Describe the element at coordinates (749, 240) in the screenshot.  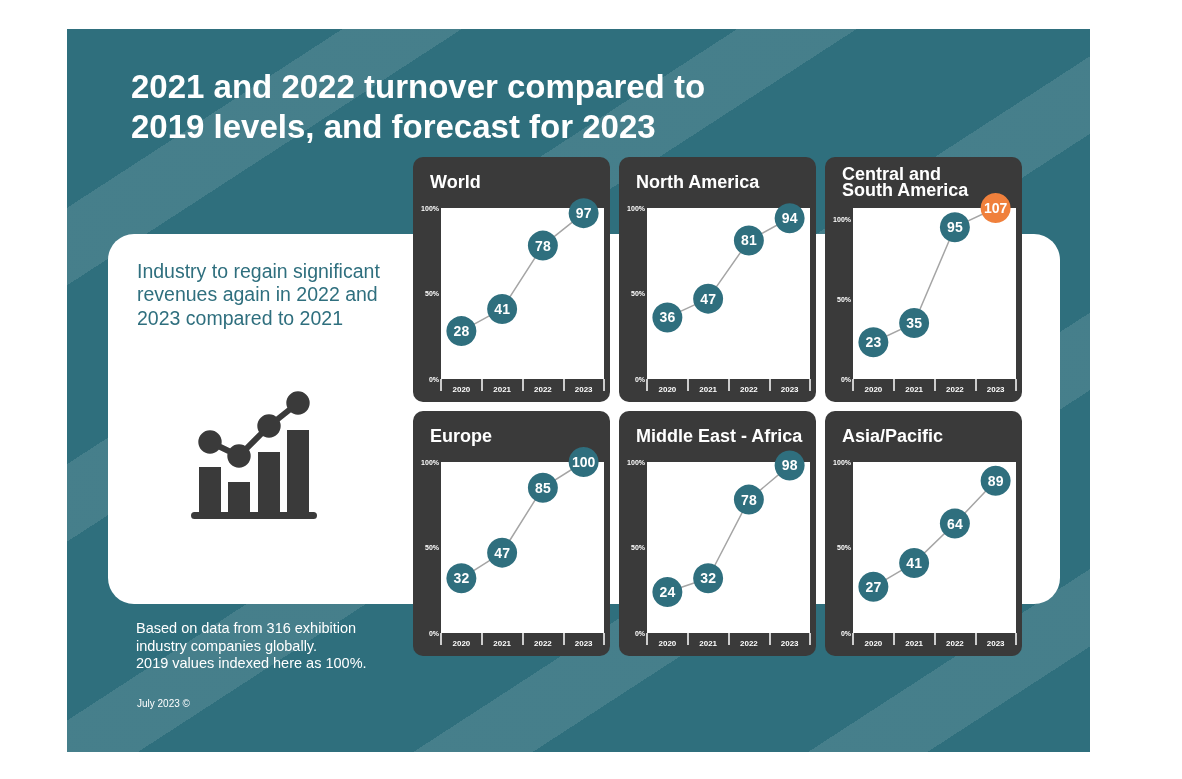
I see `data-label: 81` at that location.